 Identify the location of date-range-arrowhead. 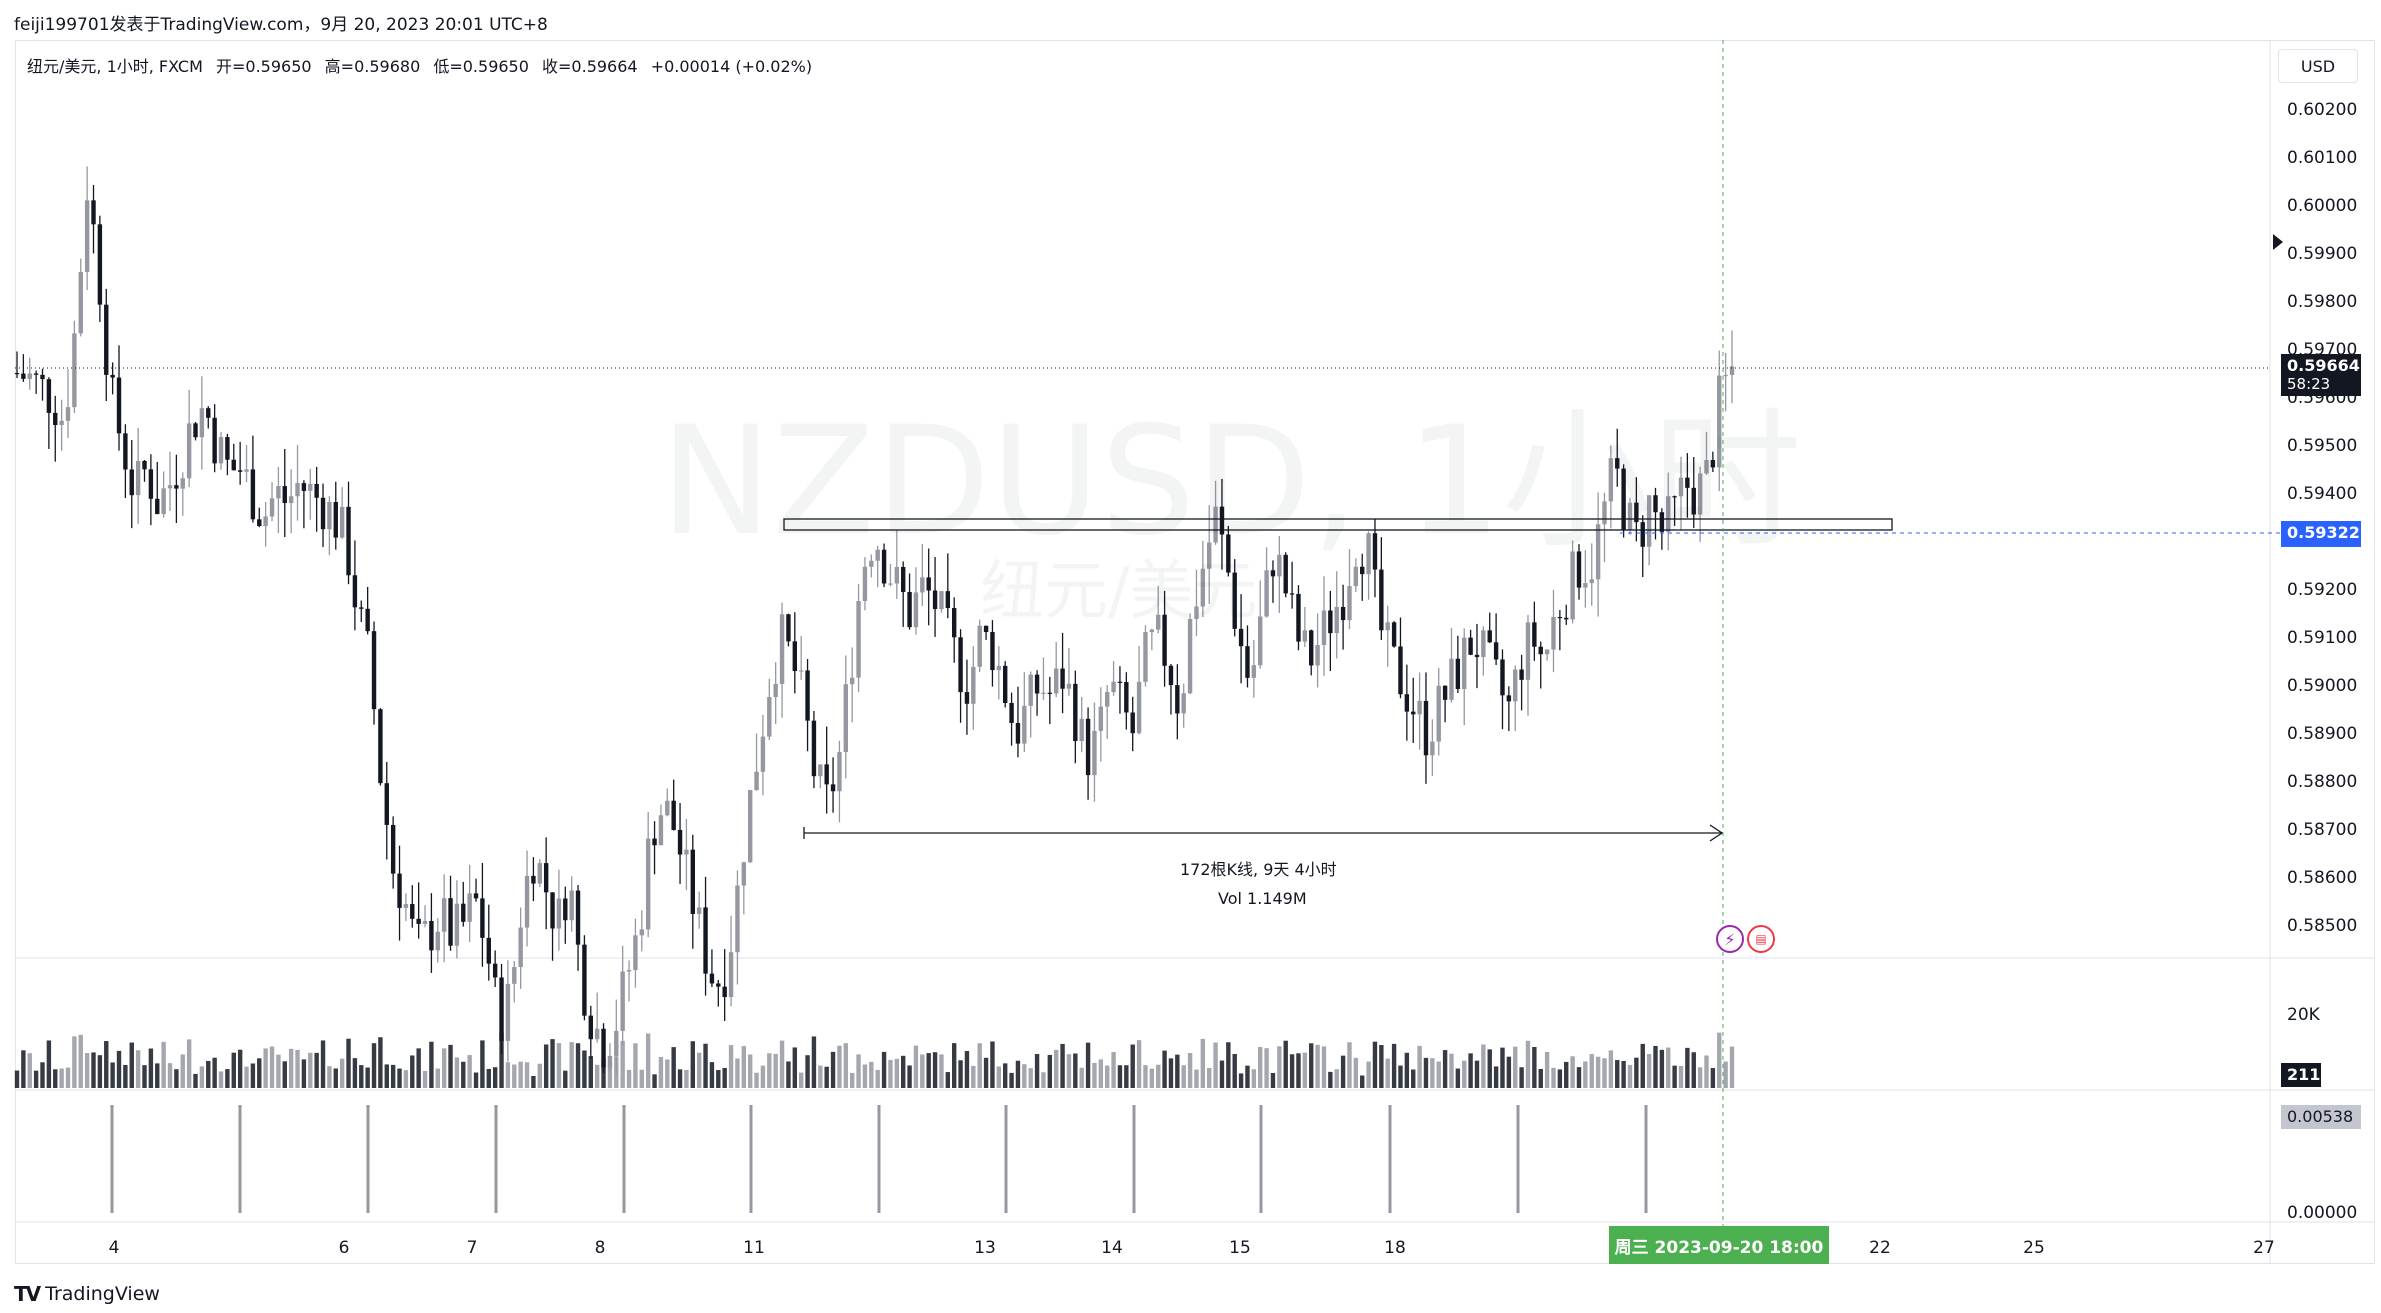
(1716, 833).